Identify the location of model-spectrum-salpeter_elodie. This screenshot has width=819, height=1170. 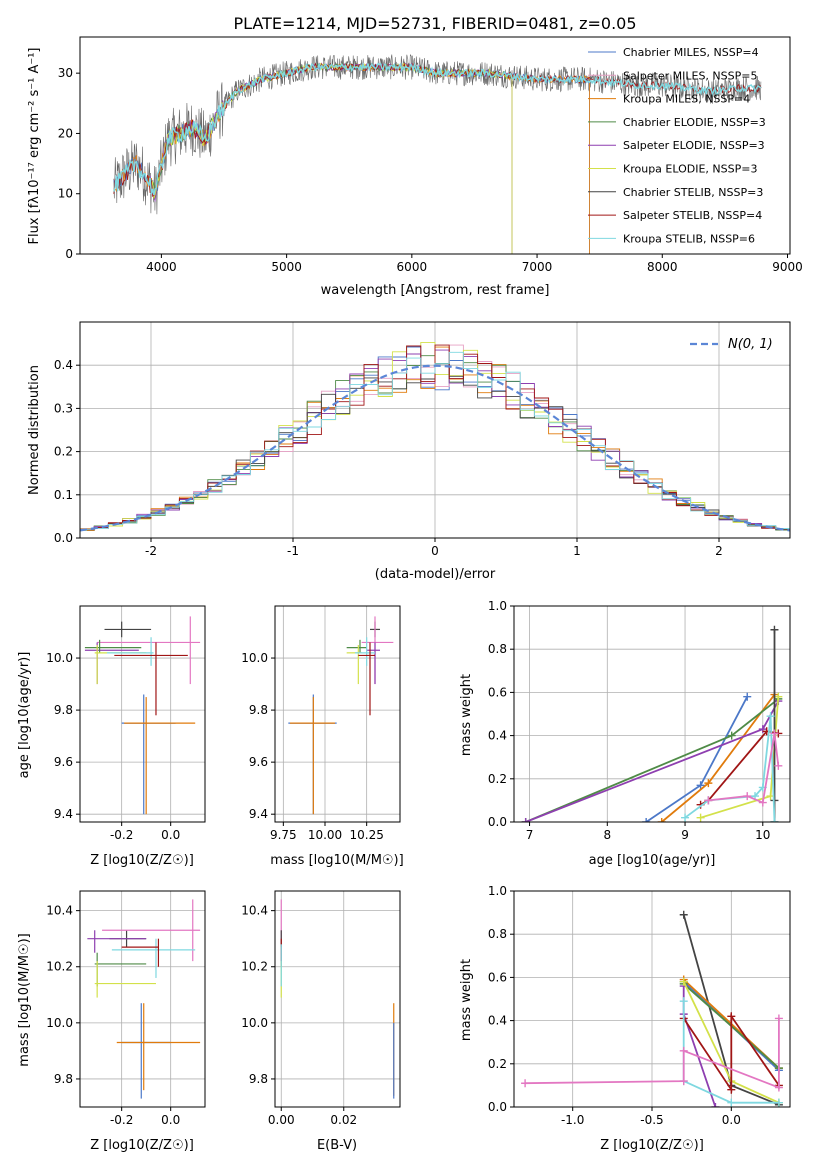
(330, 158).